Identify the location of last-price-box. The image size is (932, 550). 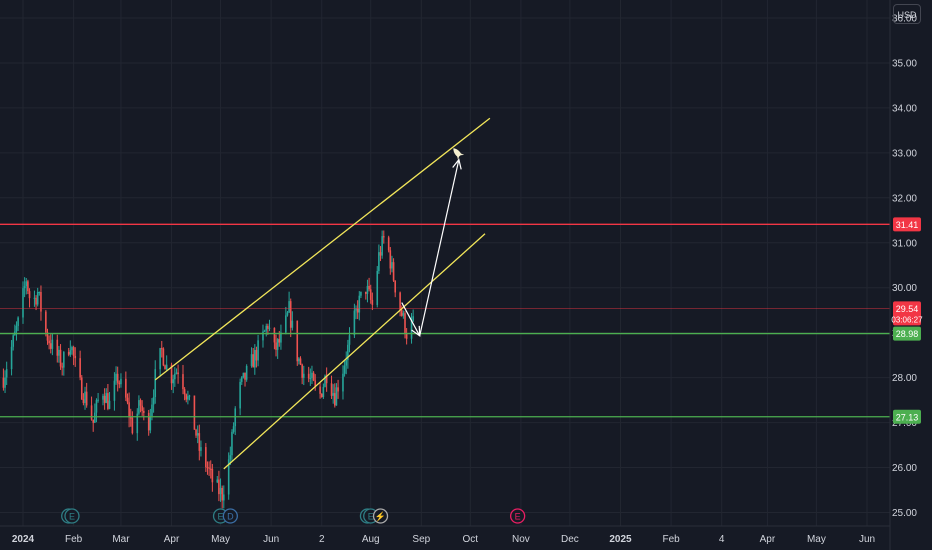
(907, 313).